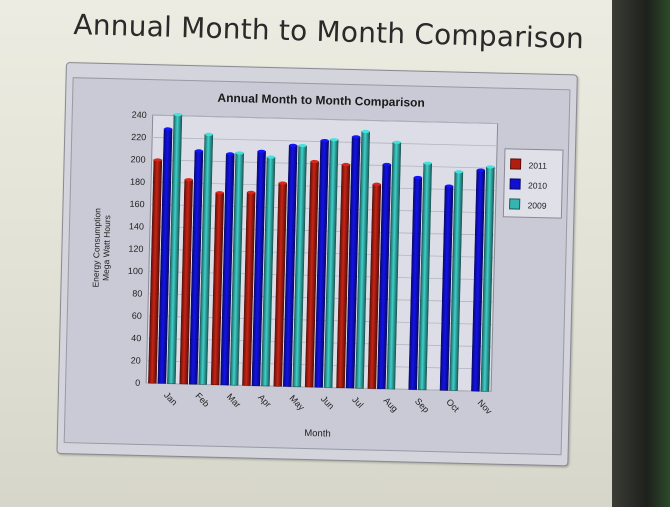  I want to click on bar-top-2010-Mar, so click(230, 154).